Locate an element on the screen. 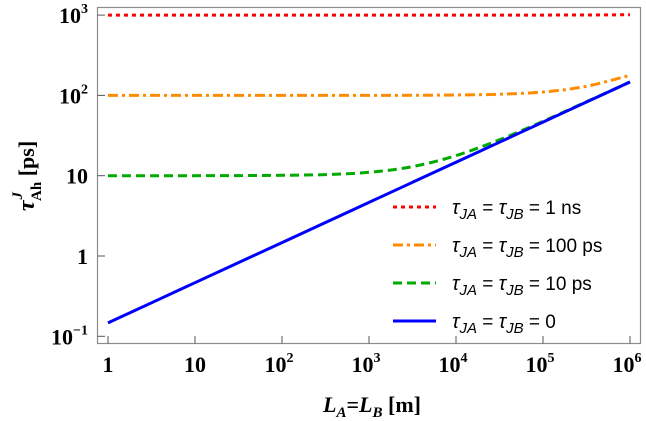 This screenshot has height=421, width=646. legend-entry: τJA = τJB = 100 ps is located at coordinates (527, 248).